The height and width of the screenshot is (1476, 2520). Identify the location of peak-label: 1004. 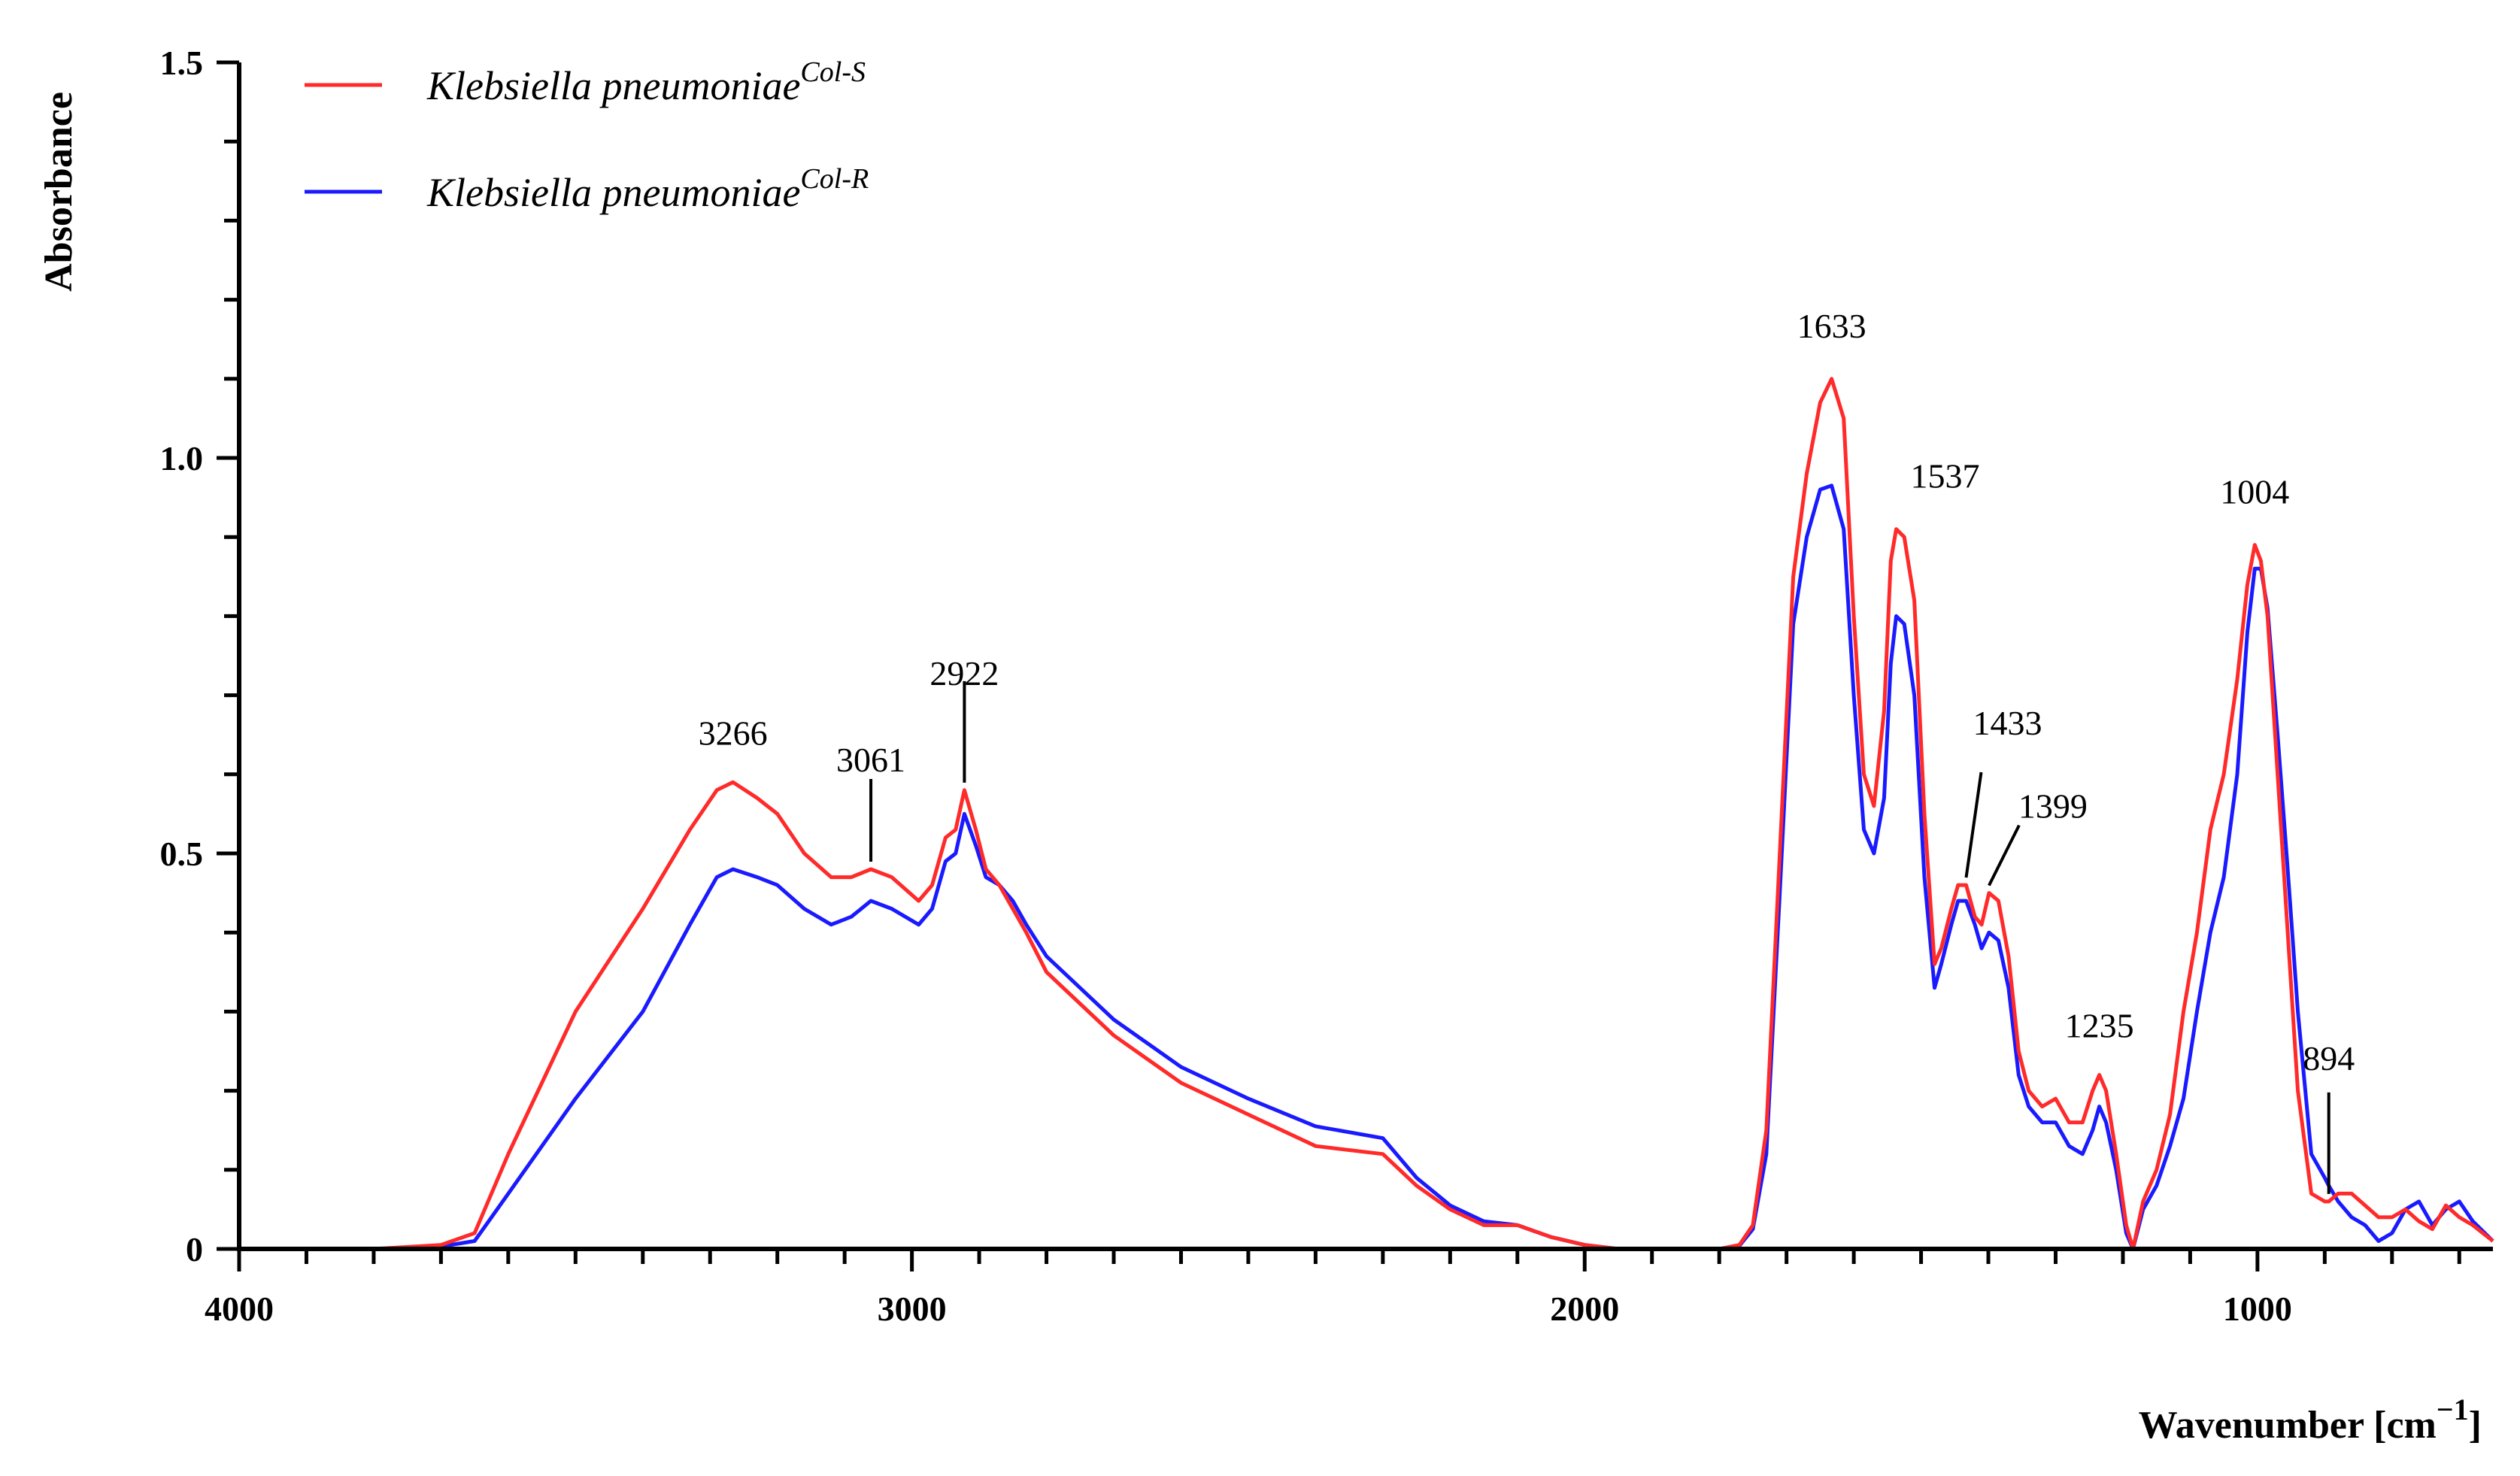
(2254, 492).